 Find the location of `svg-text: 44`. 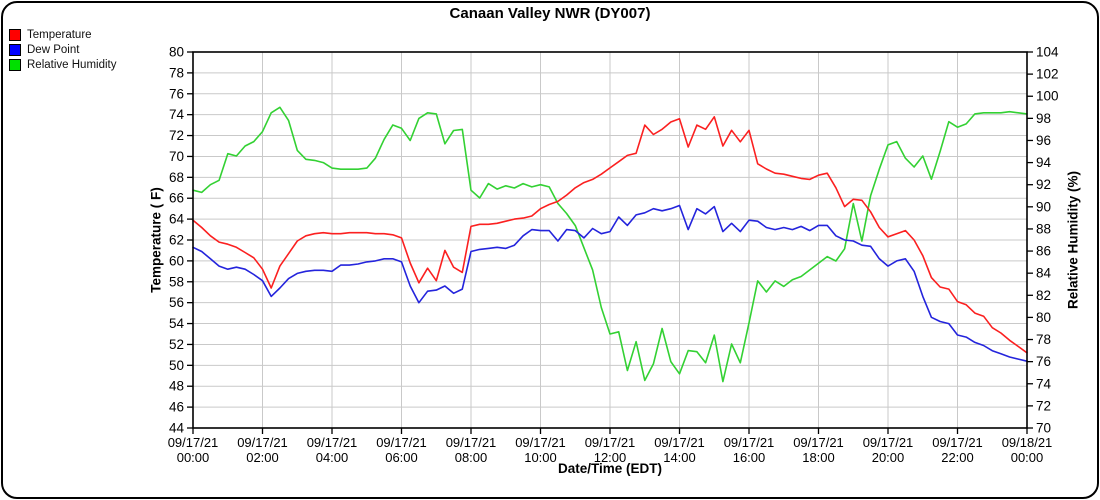

svg-text: 44 is located at coordinates (177, 428).